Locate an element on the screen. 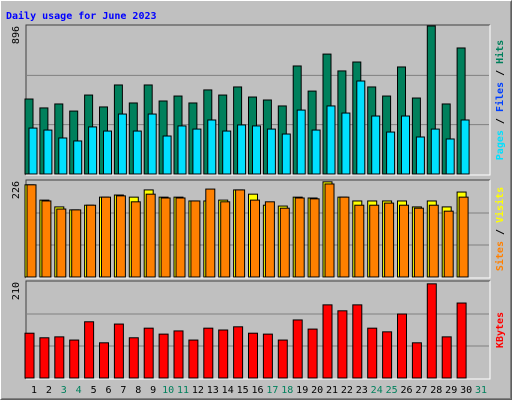 This screenshot has height=400, width=512. x-tick-label: 22 is located at coordinates (347, 390).